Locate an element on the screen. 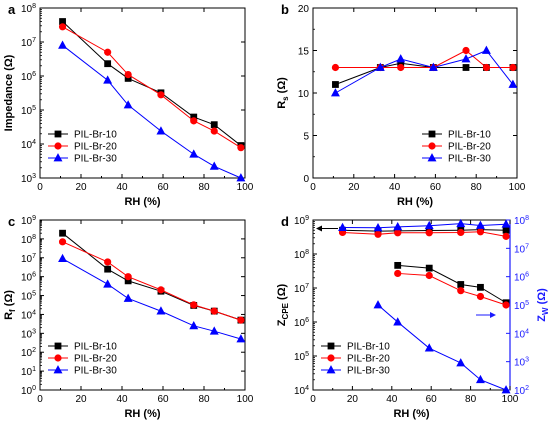 This screenshot has width=550, height=422. y-axis-label: Impedance (Ω) is located at coordinates (9, 92).